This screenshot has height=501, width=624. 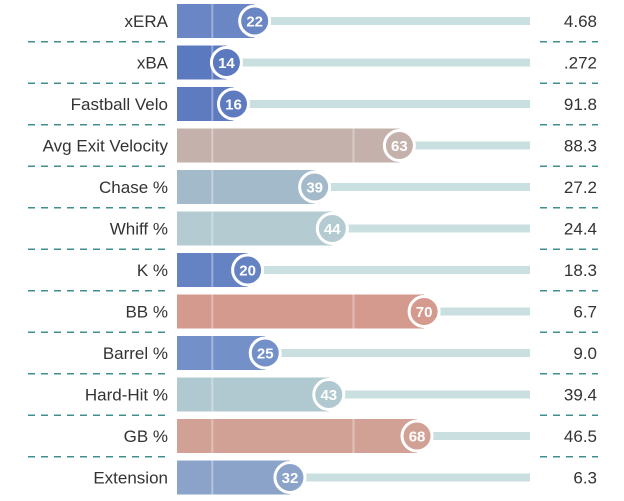 What do you see at coordinates (135, 353) in the screenshot?
I see `metric-label: Barrel %` at bounding box center [135, 353].